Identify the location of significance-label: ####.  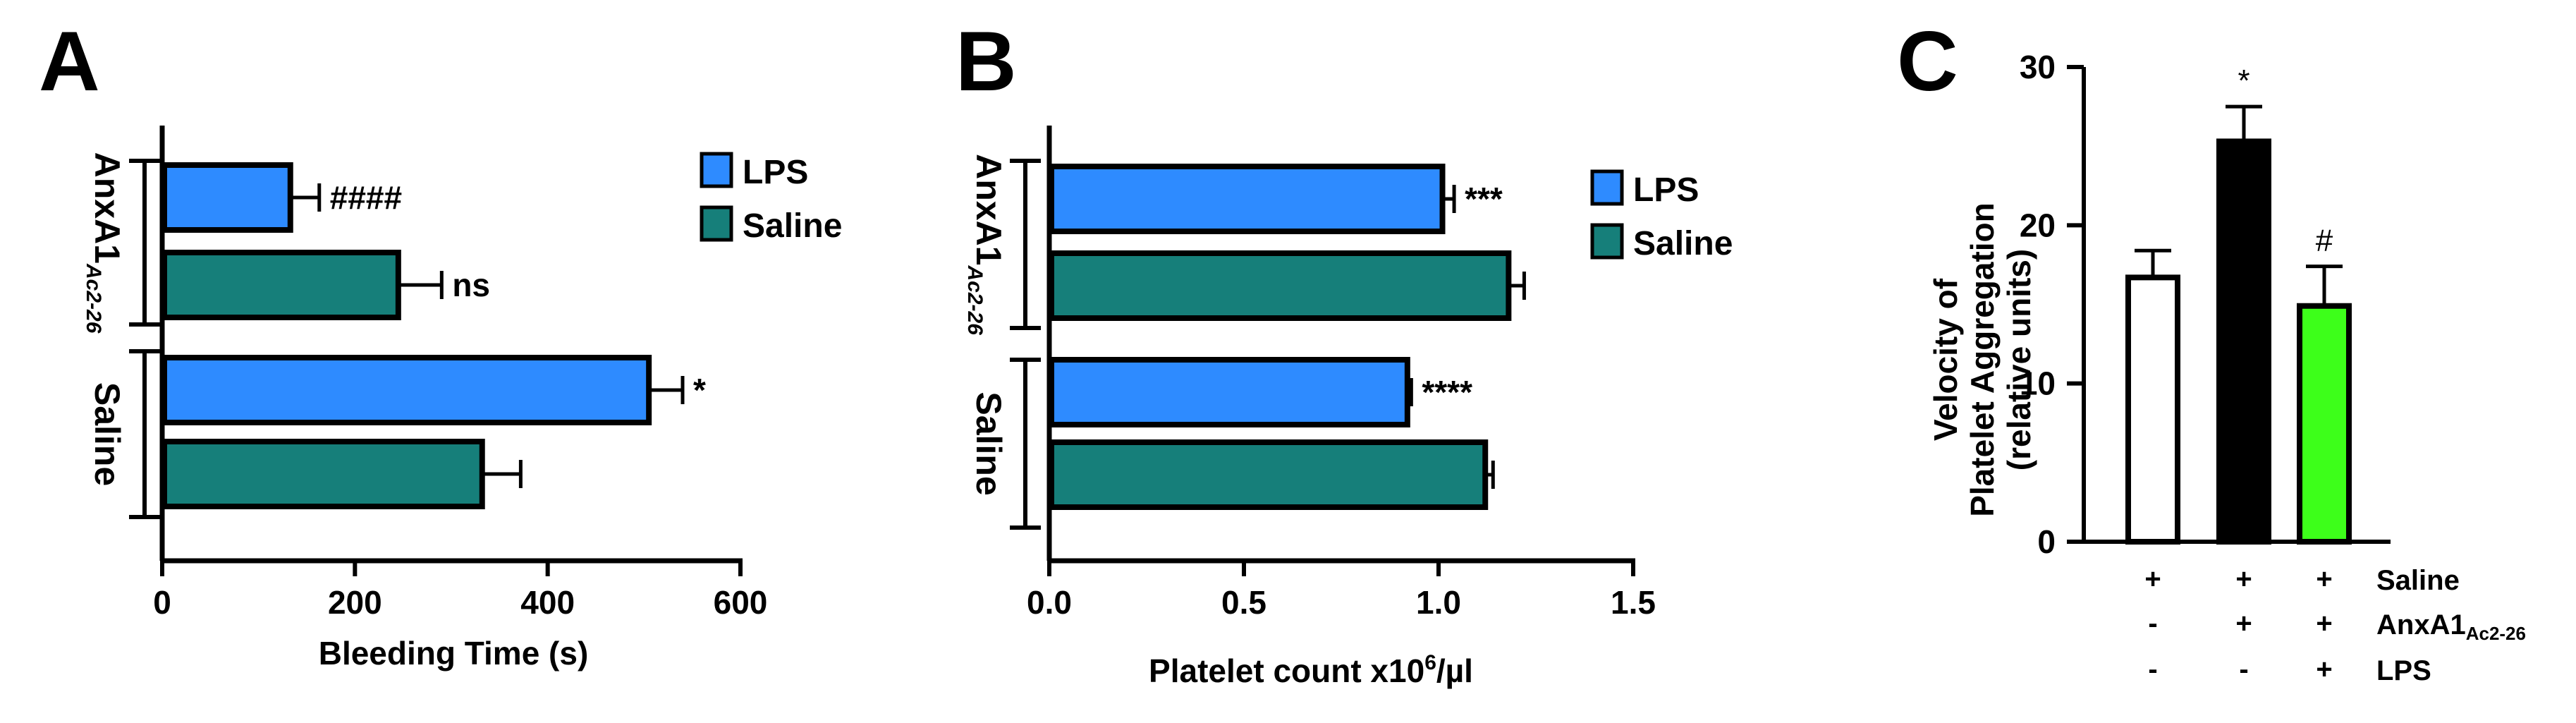
(366, 197).